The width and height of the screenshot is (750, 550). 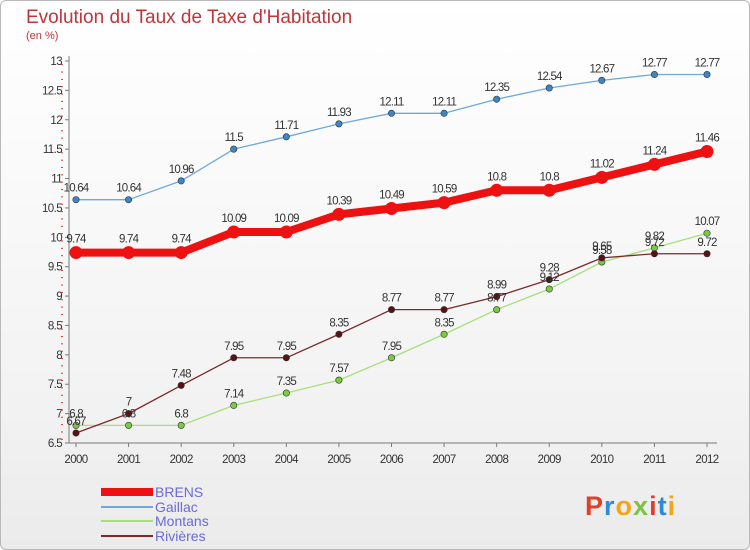 I want to click on legend-label-rivieres: Rivières, so click(x=180, y=535).